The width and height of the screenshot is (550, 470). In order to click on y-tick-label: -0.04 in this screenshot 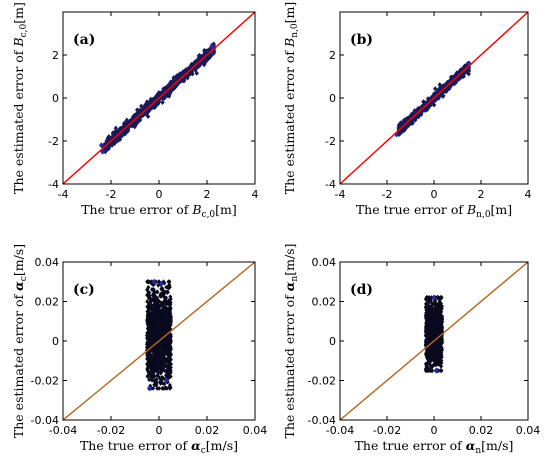, I will do `click(322, 420)`.